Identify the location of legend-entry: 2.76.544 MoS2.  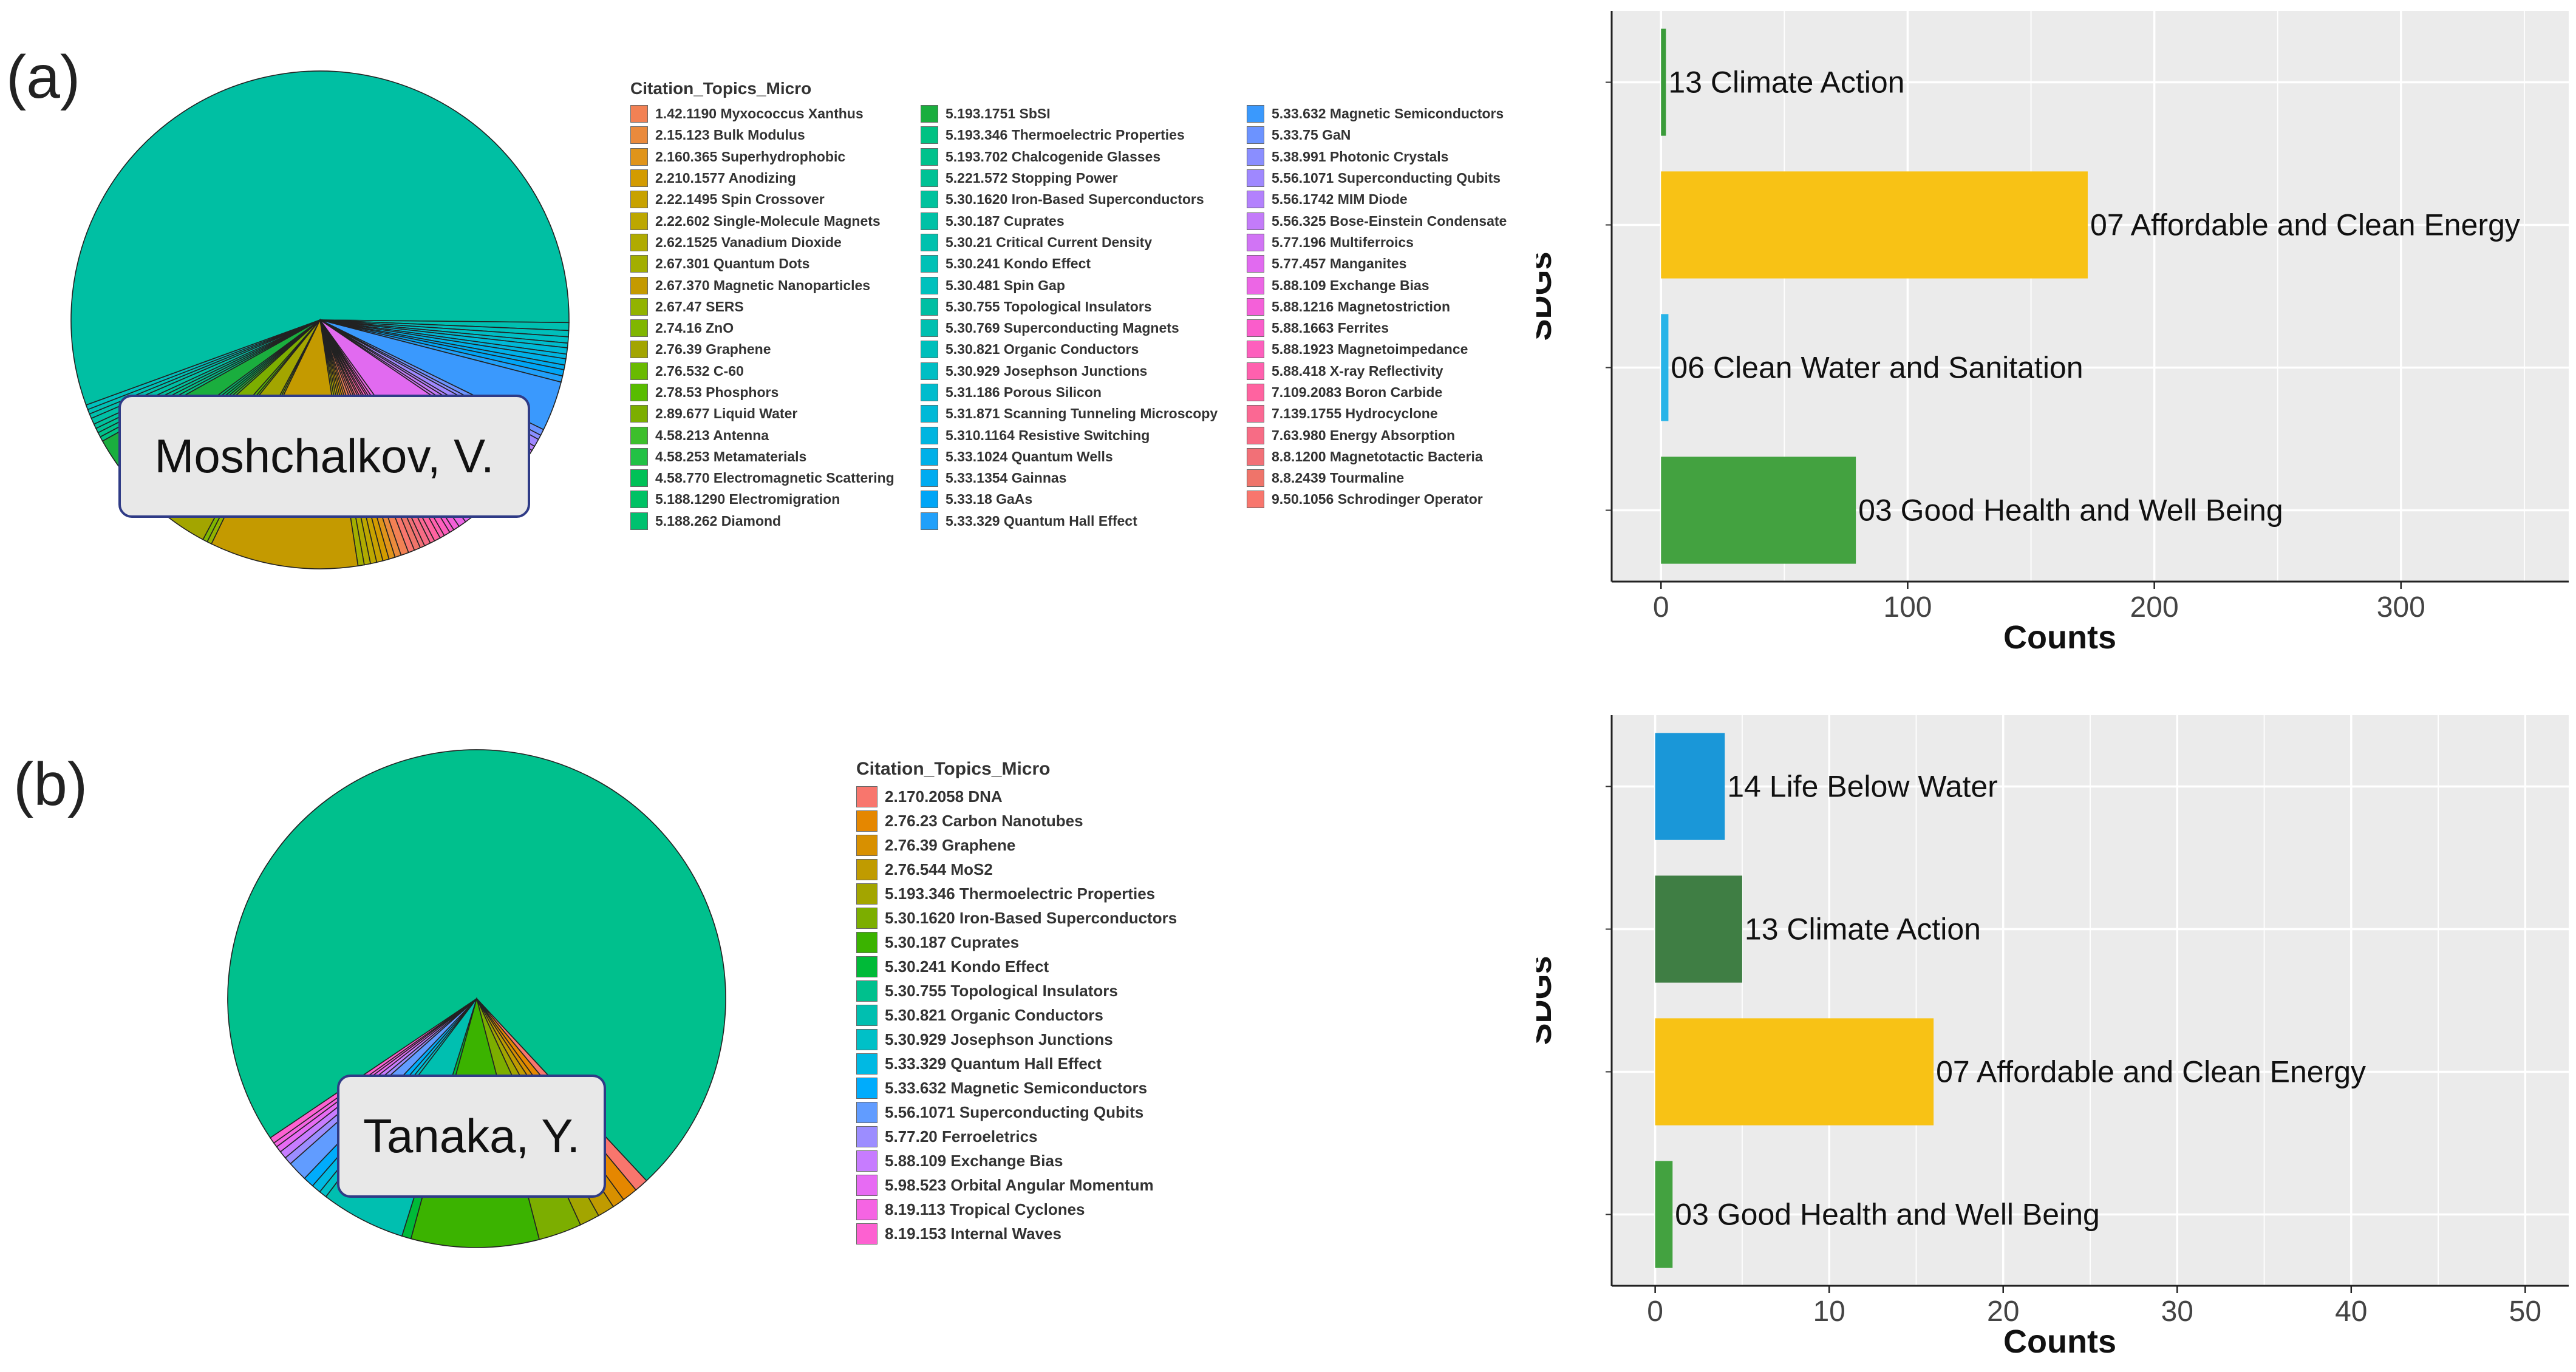
(1068, 869).